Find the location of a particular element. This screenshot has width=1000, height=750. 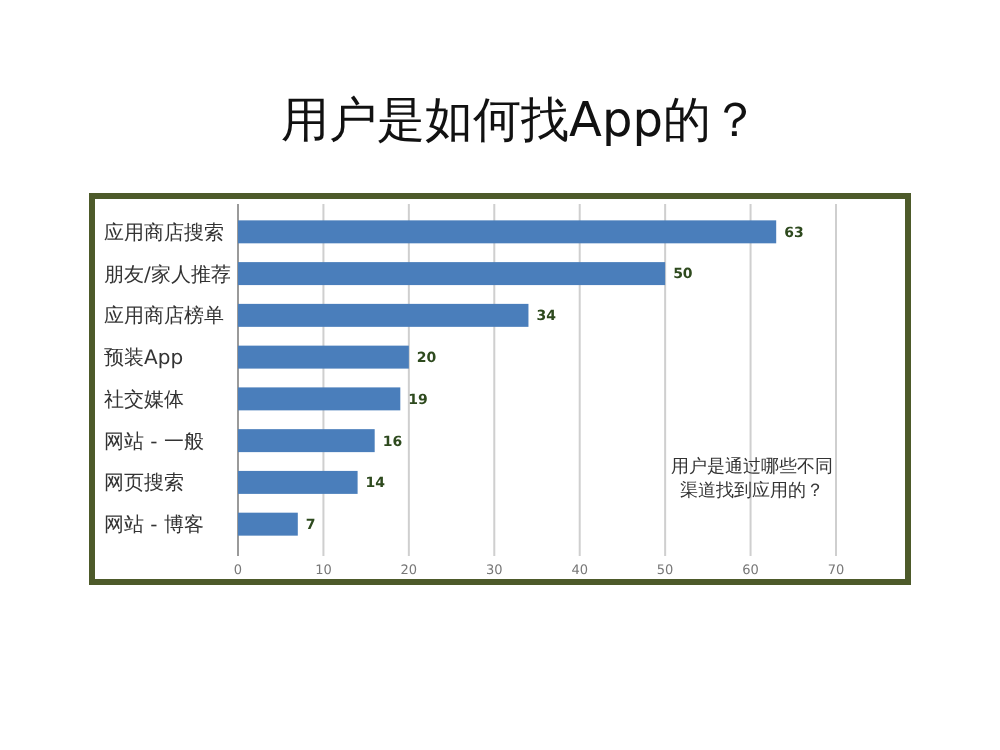

annotation: 用户是通过哪些不同渠道找到应用的？ is located at coordinates (752, 479).